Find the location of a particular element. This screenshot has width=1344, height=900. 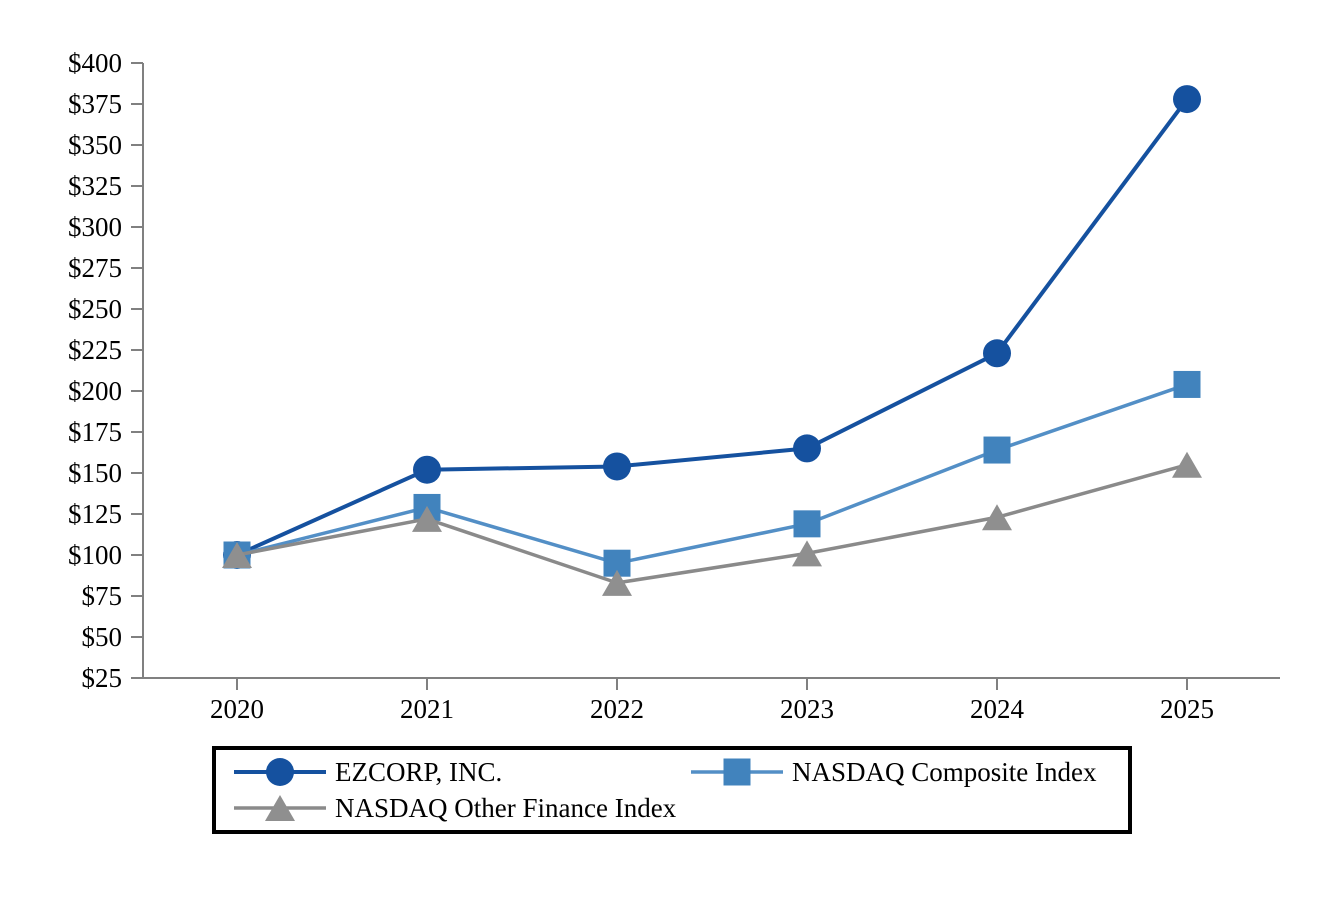

y-tick-label: $175 is located at coordinates (95, 432).